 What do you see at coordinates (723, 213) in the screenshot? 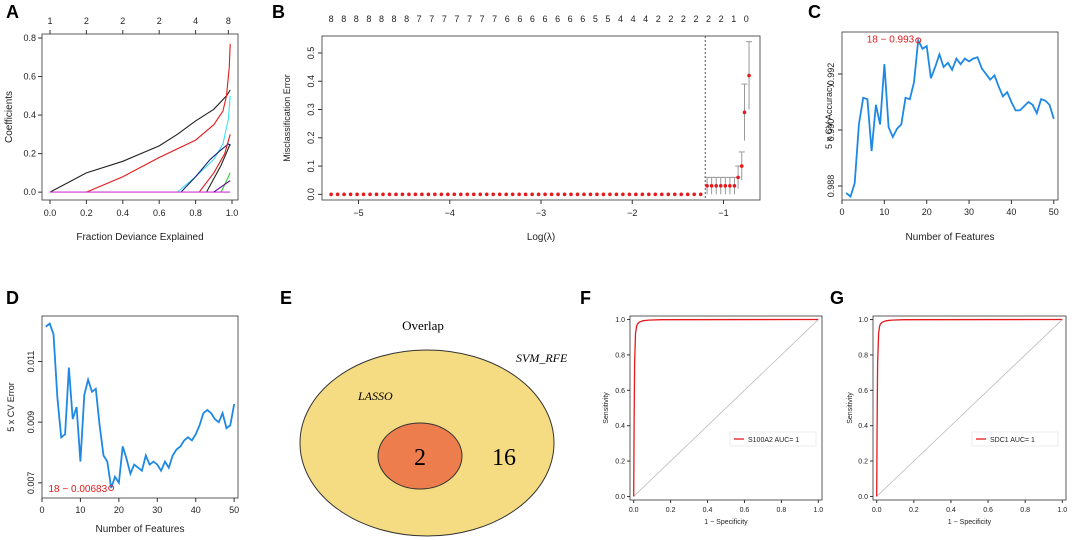
I see `x-tick-label: −1` at bounding box center [723, 213].